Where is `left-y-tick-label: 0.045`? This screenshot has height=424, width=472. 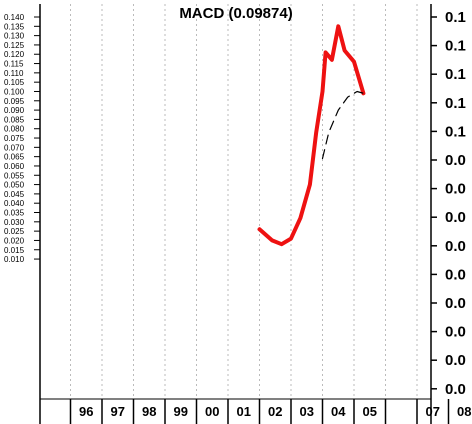 left-y-tick-label: 0.045 is located at coordinates (14, 194).